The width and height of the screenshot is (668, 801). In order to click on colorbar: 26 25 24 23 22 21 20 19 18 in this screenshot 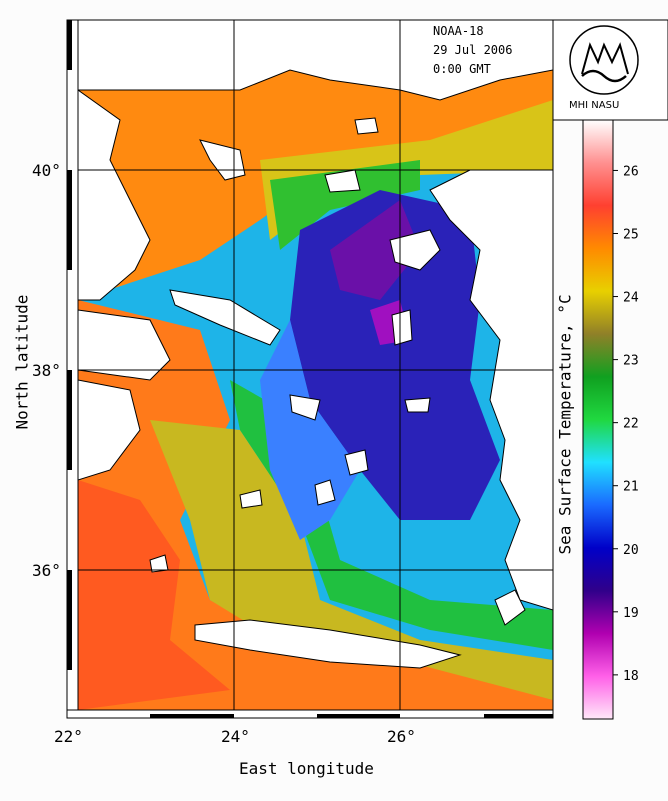, I will do `click(610, 419)`.